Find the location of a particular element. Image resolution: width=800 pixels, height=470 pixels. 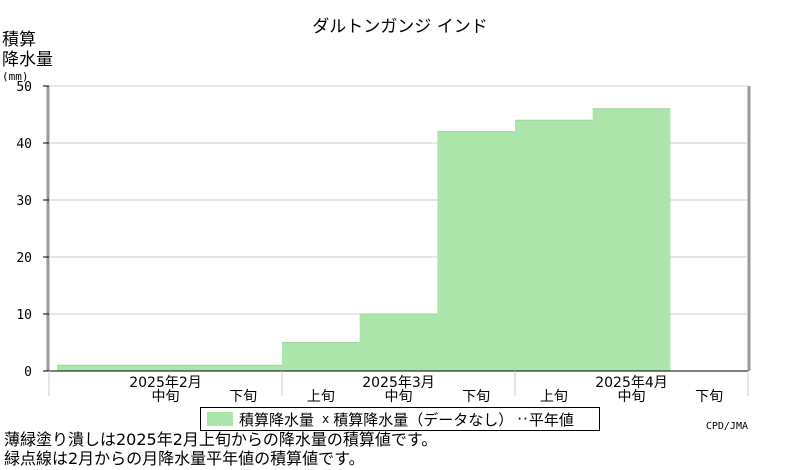

note-line-1: 薄緑塗り潰しは2025年2月上旬からの降水量の積算値です。 is located at coordinates (221, 439).